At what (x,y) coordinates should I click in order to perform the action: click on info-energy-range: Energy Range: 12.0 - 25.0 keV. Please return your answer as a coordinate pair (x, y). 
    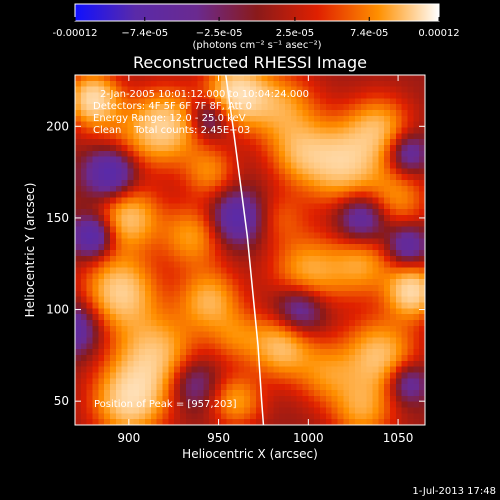
    Looking at the image, I should click on (169, 118).